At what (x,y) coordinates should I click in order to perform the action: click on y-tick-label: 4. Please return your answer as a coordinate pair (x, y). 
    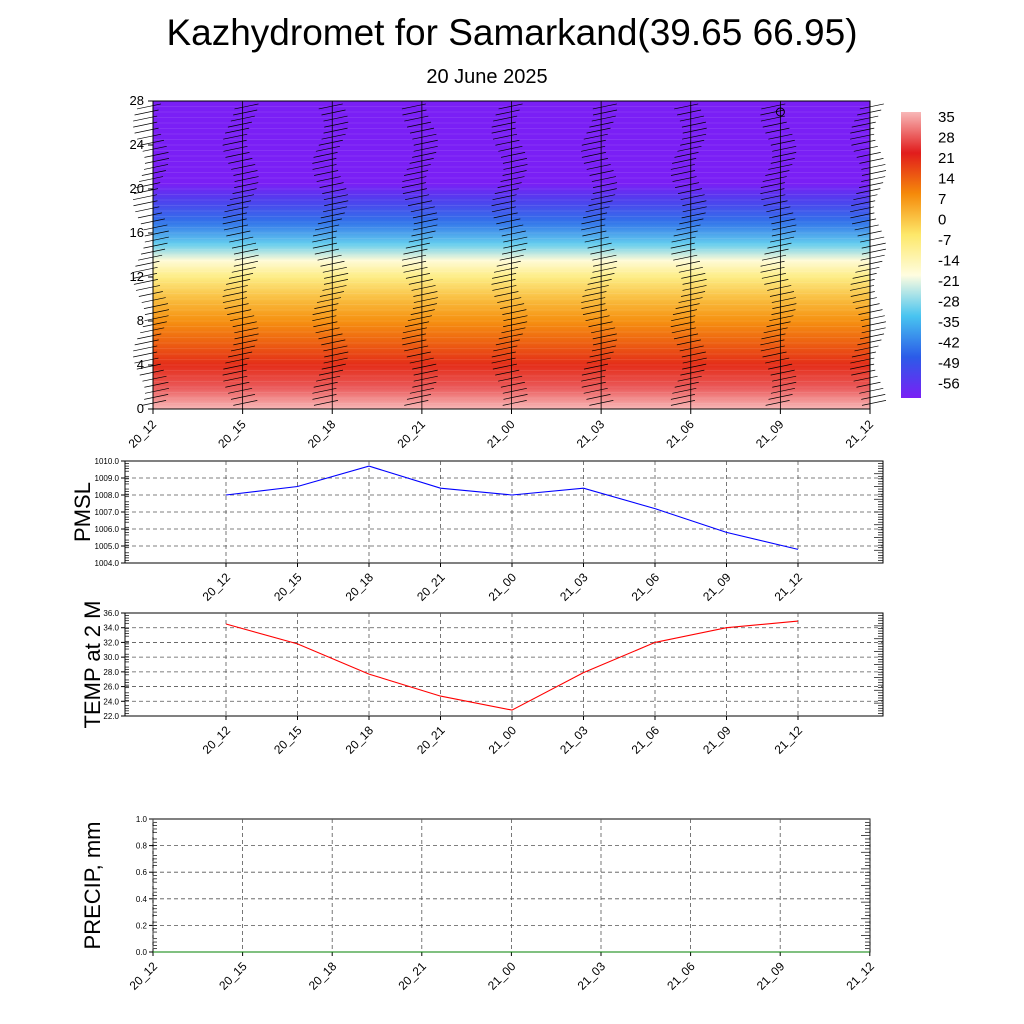
    Looking at the image, I should click on (140, 364).